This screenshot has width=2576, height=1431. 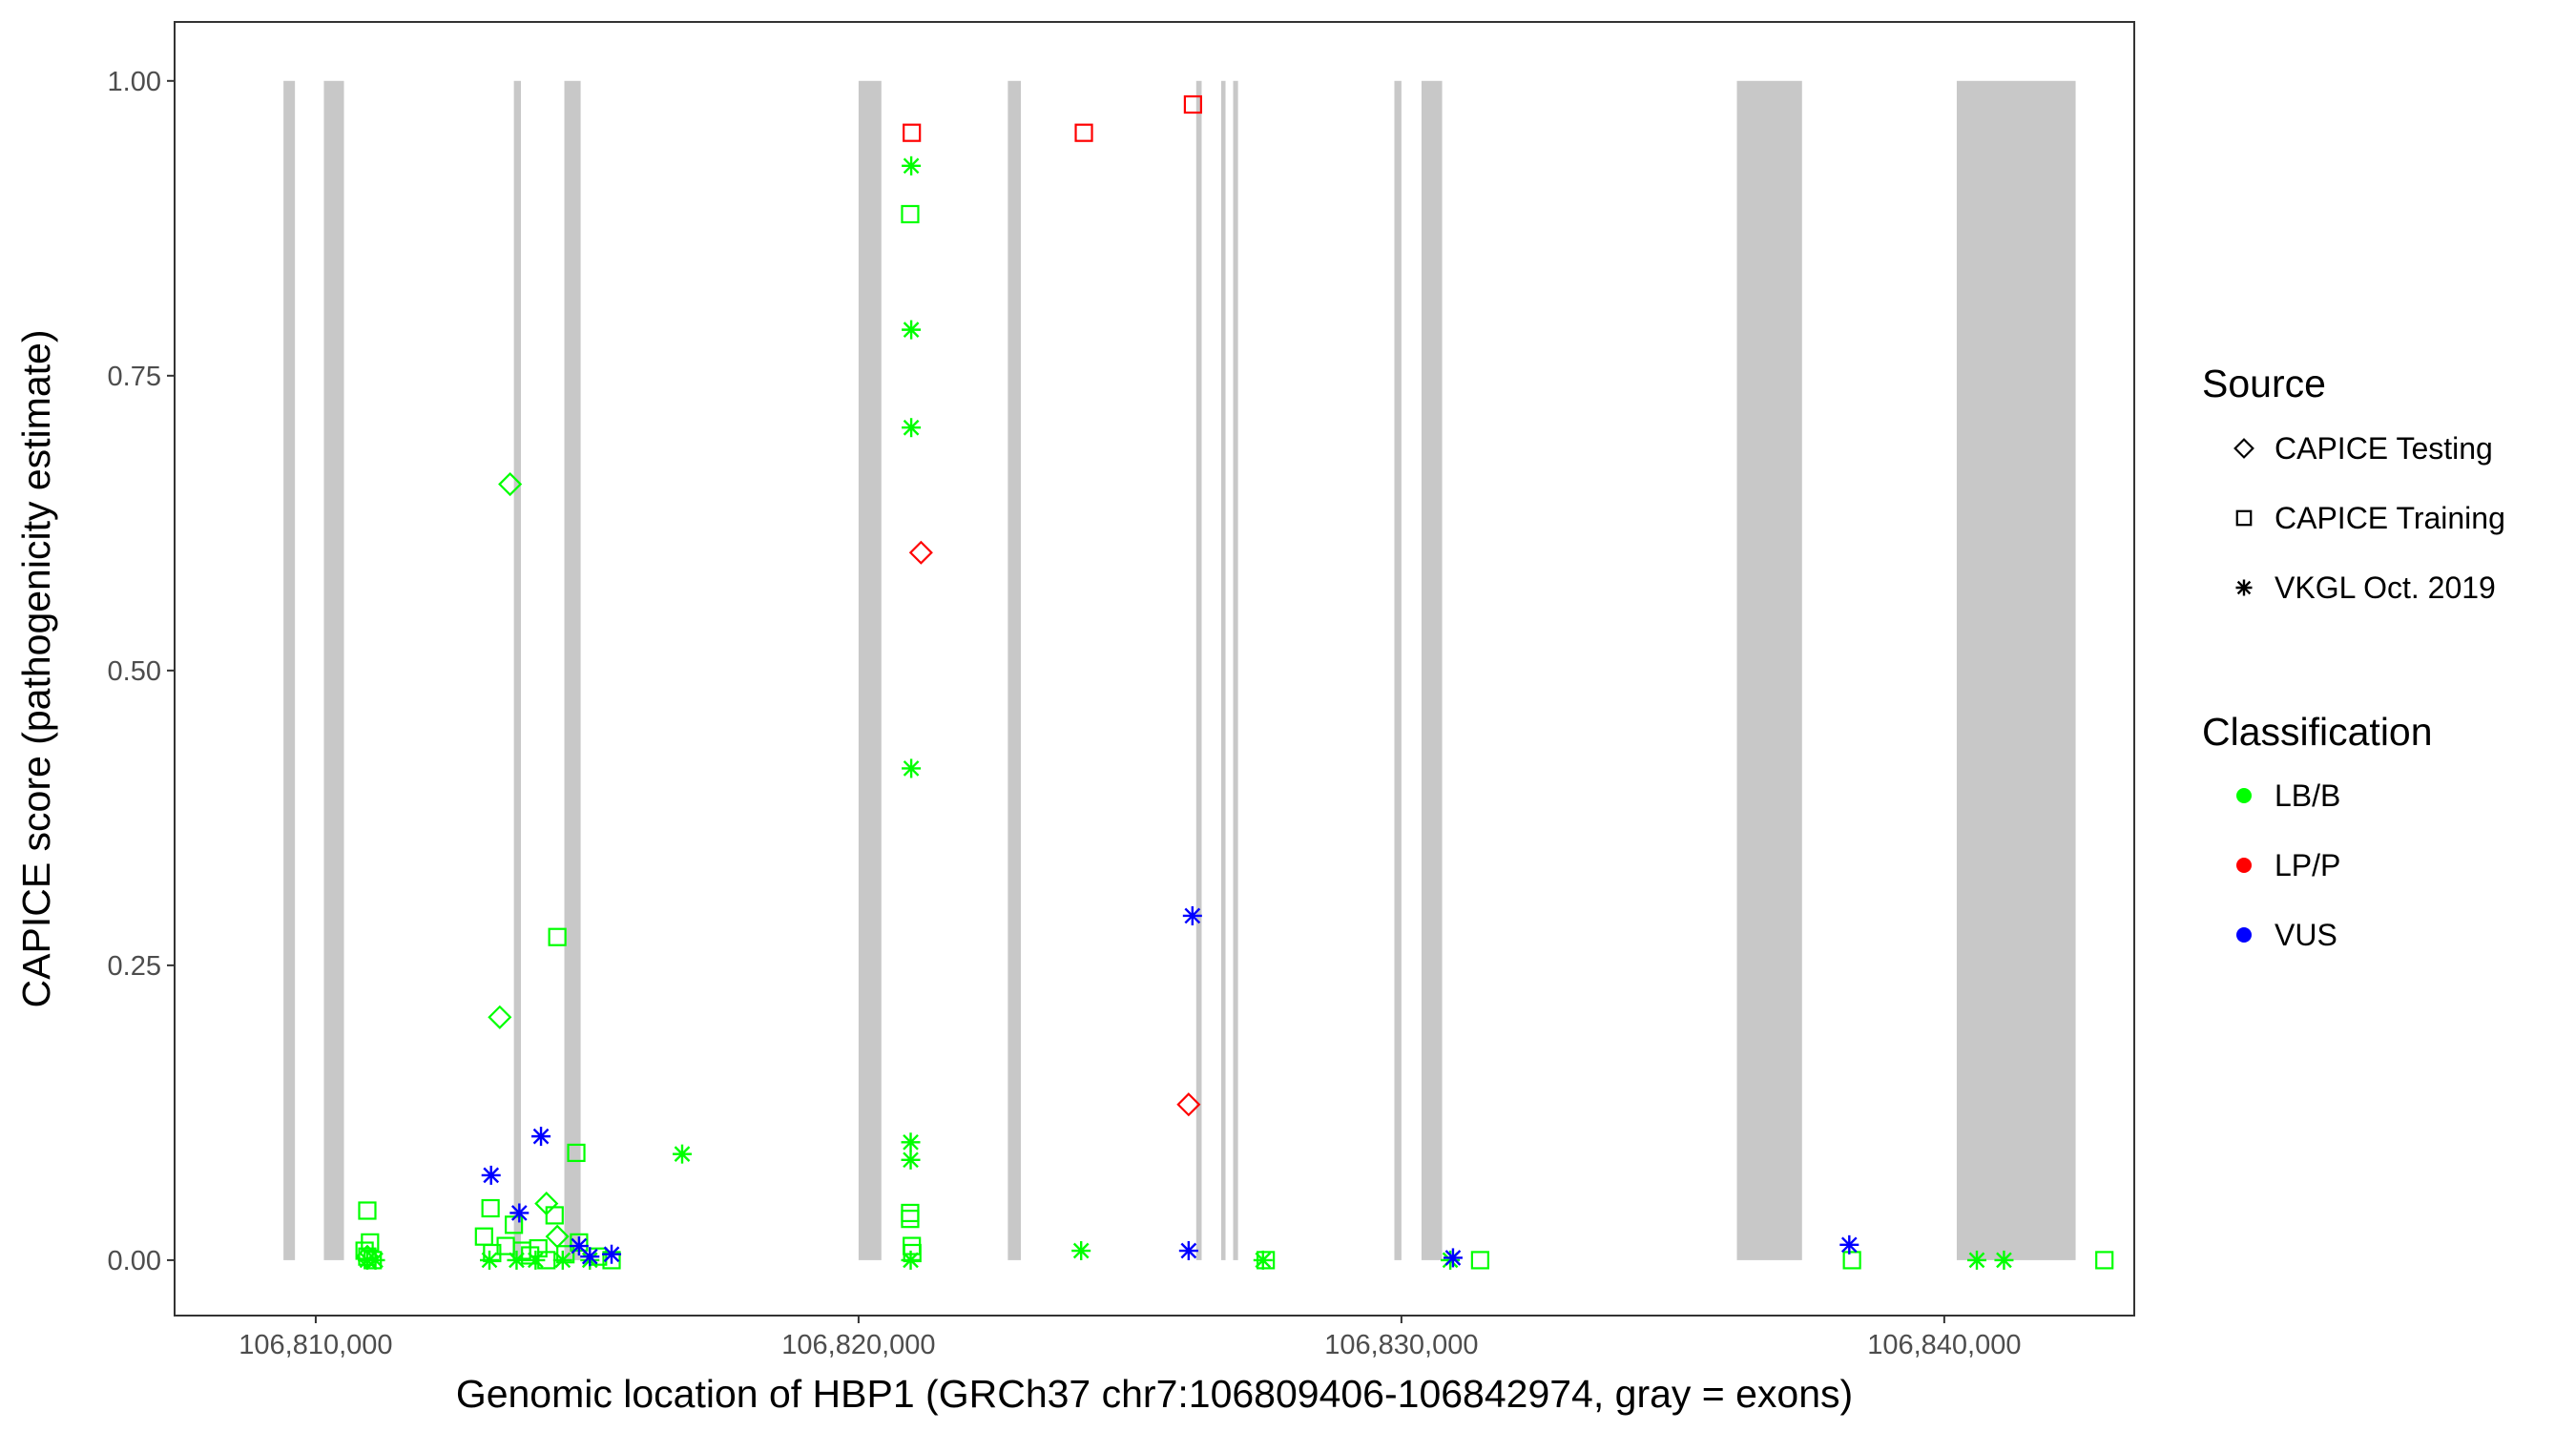 What do you see at coordinates (1944, 1345) in the screenshot?
I see `x-tick-label: 106,840,000` at bounding box center [1944, 1345].